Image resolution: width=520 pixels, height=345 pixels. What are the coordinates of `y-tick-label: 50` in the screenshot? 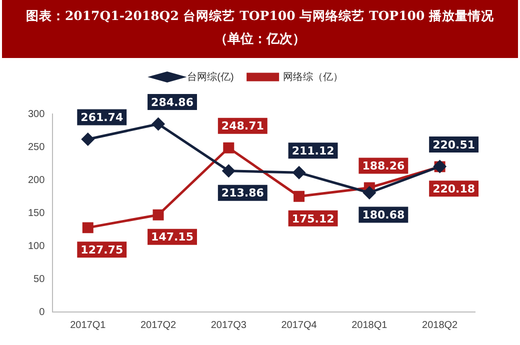 It's located at (40, 279).